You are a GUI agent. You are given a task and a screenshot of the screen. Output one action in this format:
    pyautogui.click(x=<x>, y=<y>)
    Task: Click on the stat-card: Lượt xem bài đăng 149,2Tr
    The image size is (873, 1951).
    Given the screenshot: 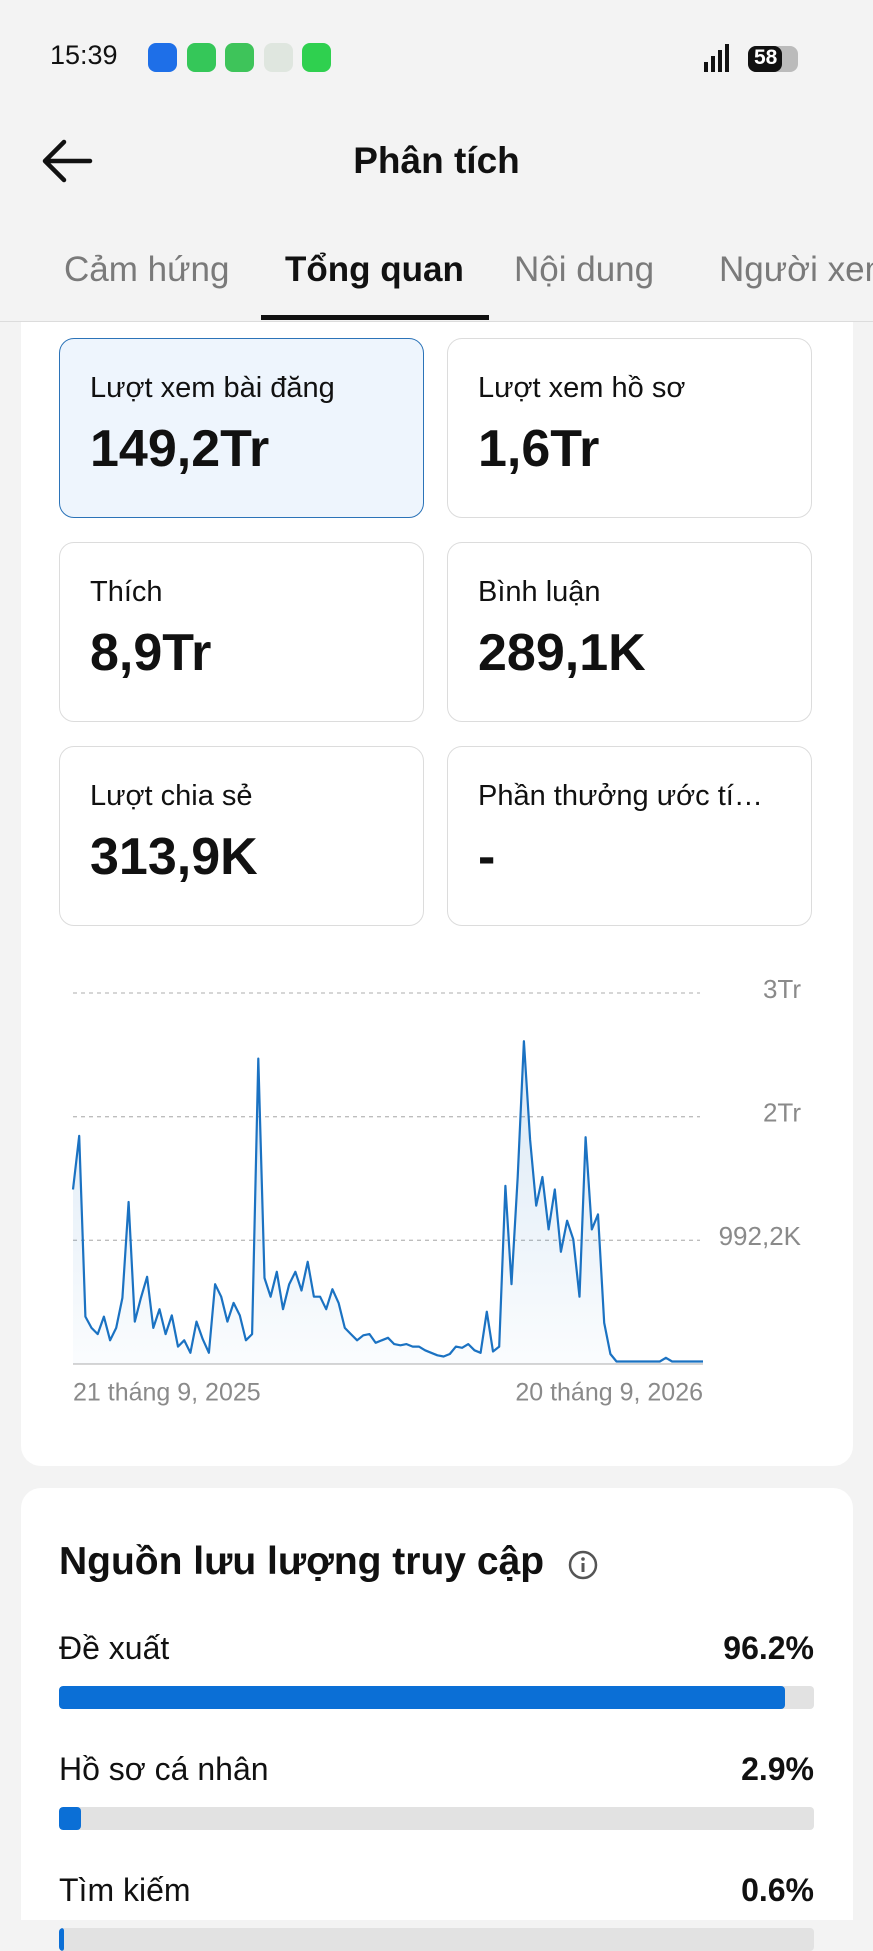 What is the action you would take?
    pyautogui.click(x=241, y=428)
    